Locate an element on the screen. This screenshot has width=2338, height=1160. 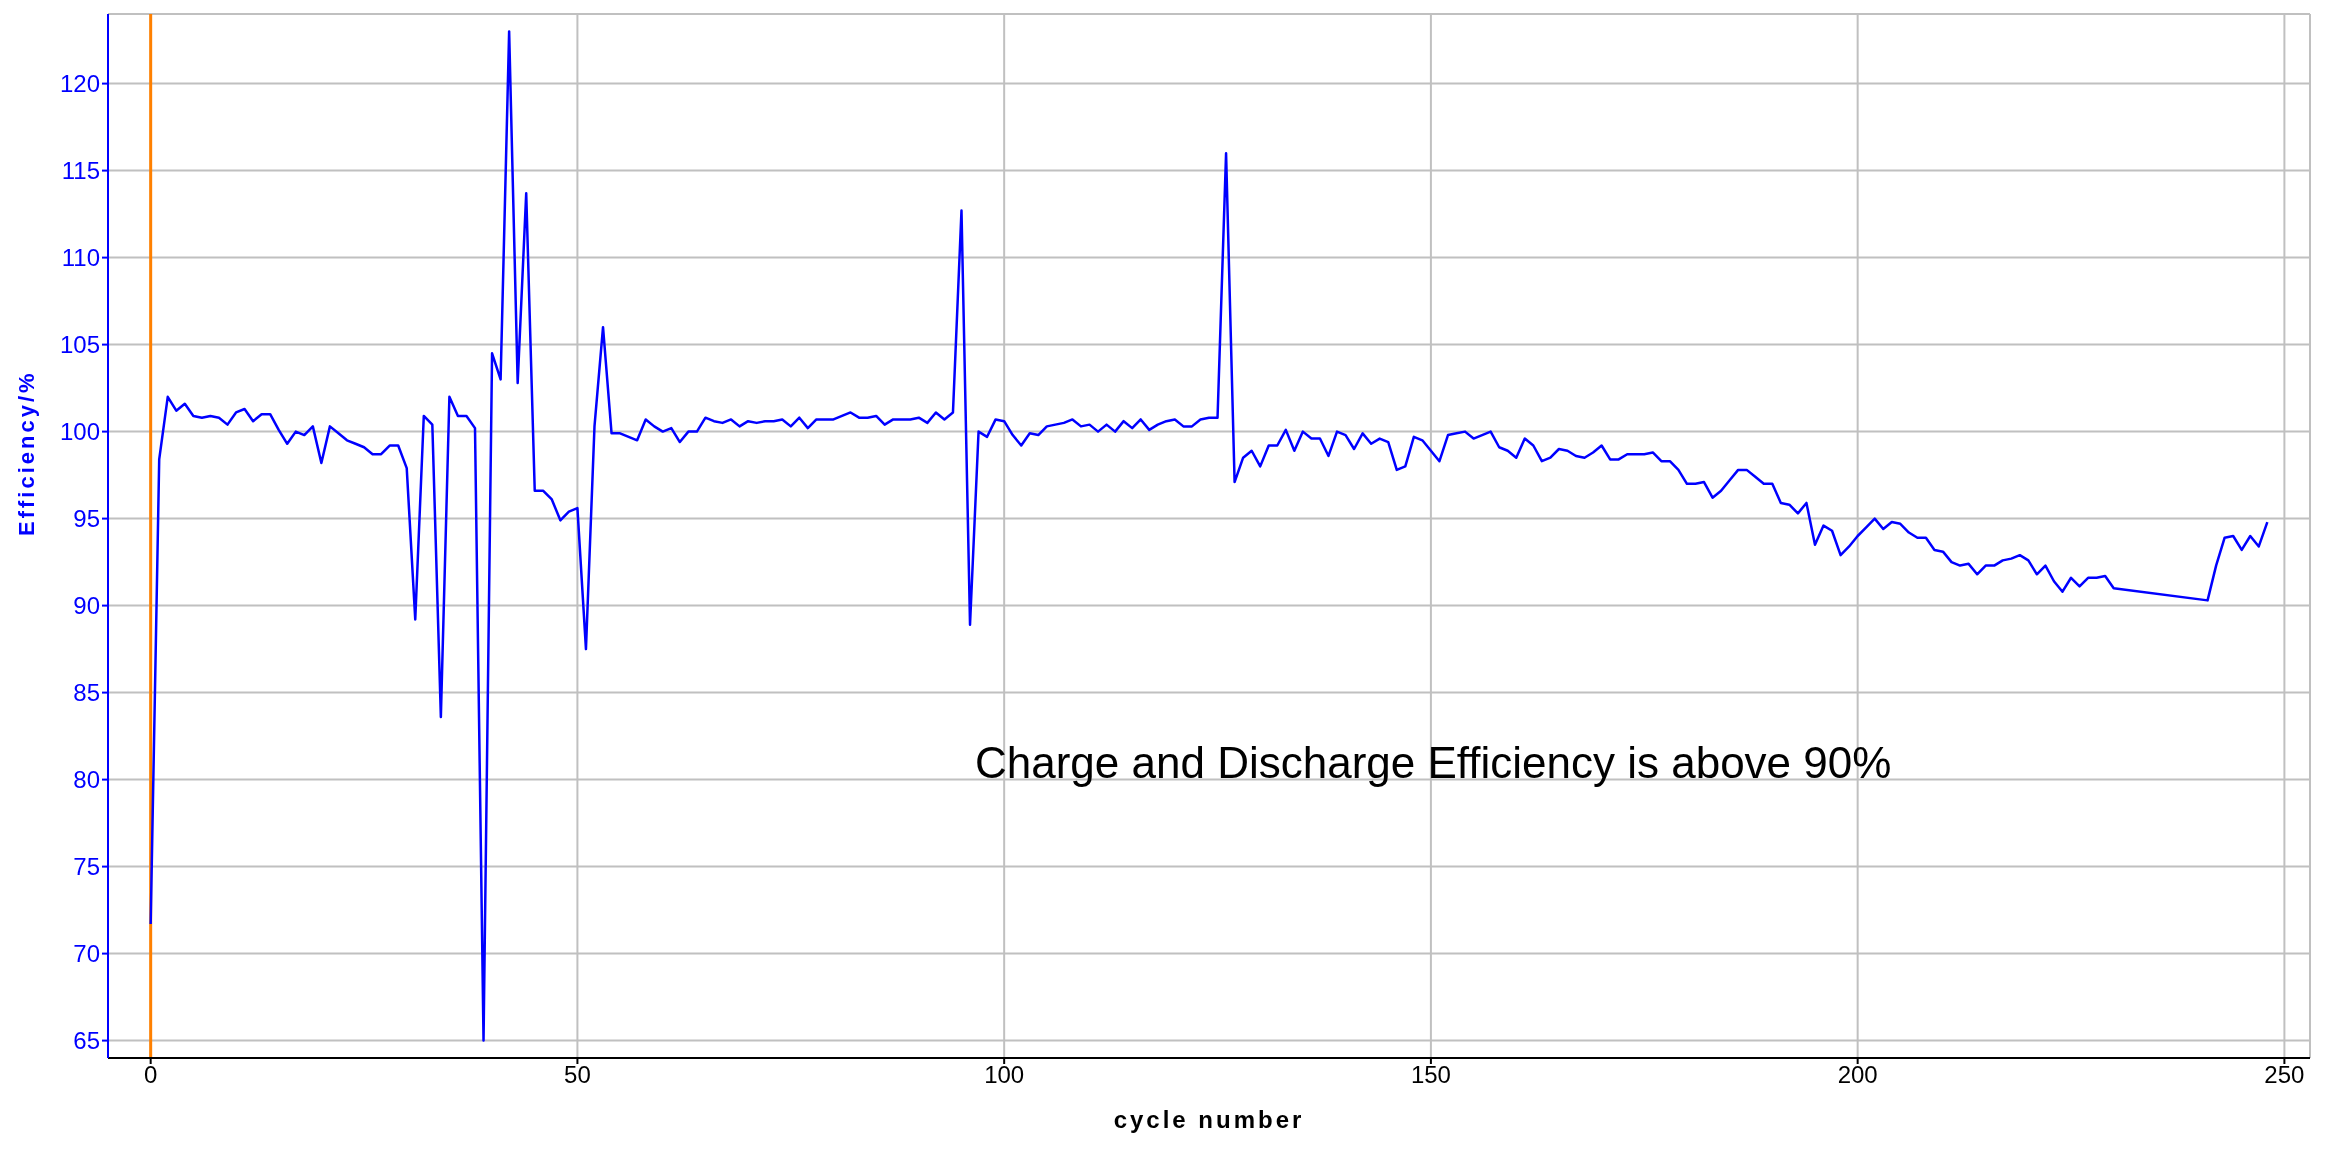
y-tick-label: 90 is located at coordinates (86, 606).